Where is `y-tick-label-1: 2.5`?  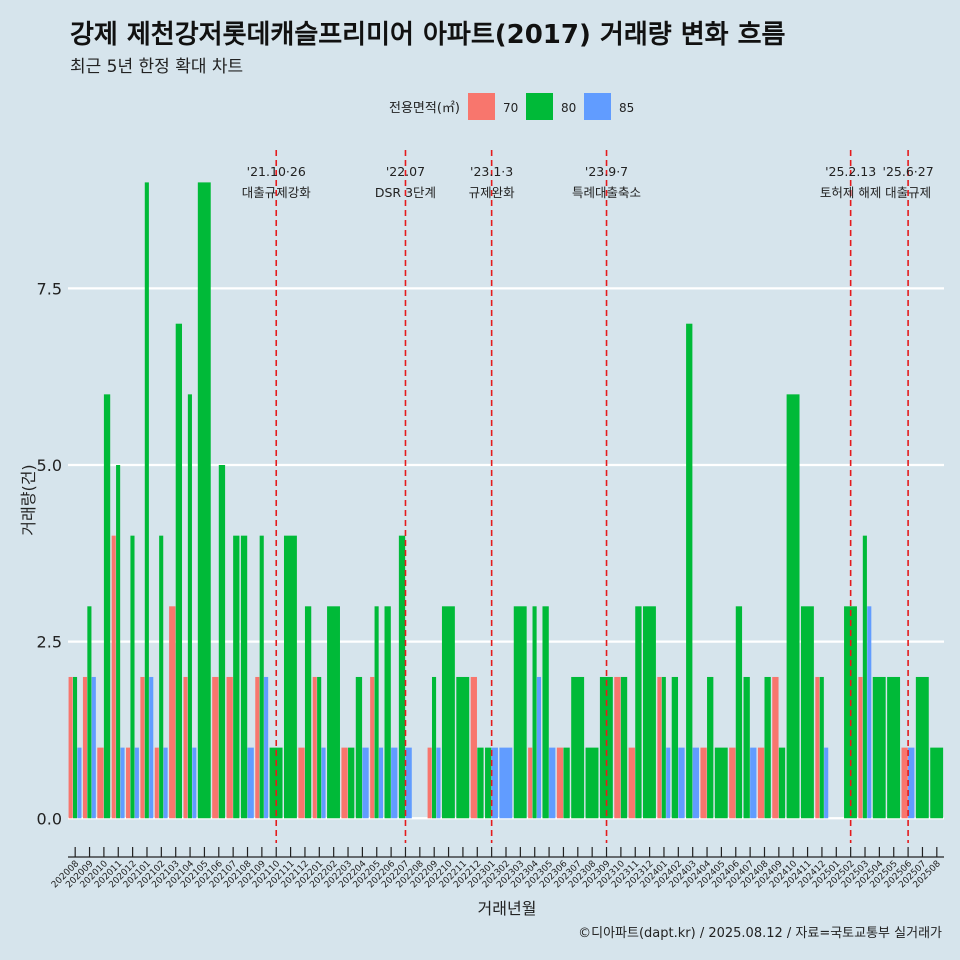 y-tick-label-1: 2.5 is located at coordinates (49, 642).